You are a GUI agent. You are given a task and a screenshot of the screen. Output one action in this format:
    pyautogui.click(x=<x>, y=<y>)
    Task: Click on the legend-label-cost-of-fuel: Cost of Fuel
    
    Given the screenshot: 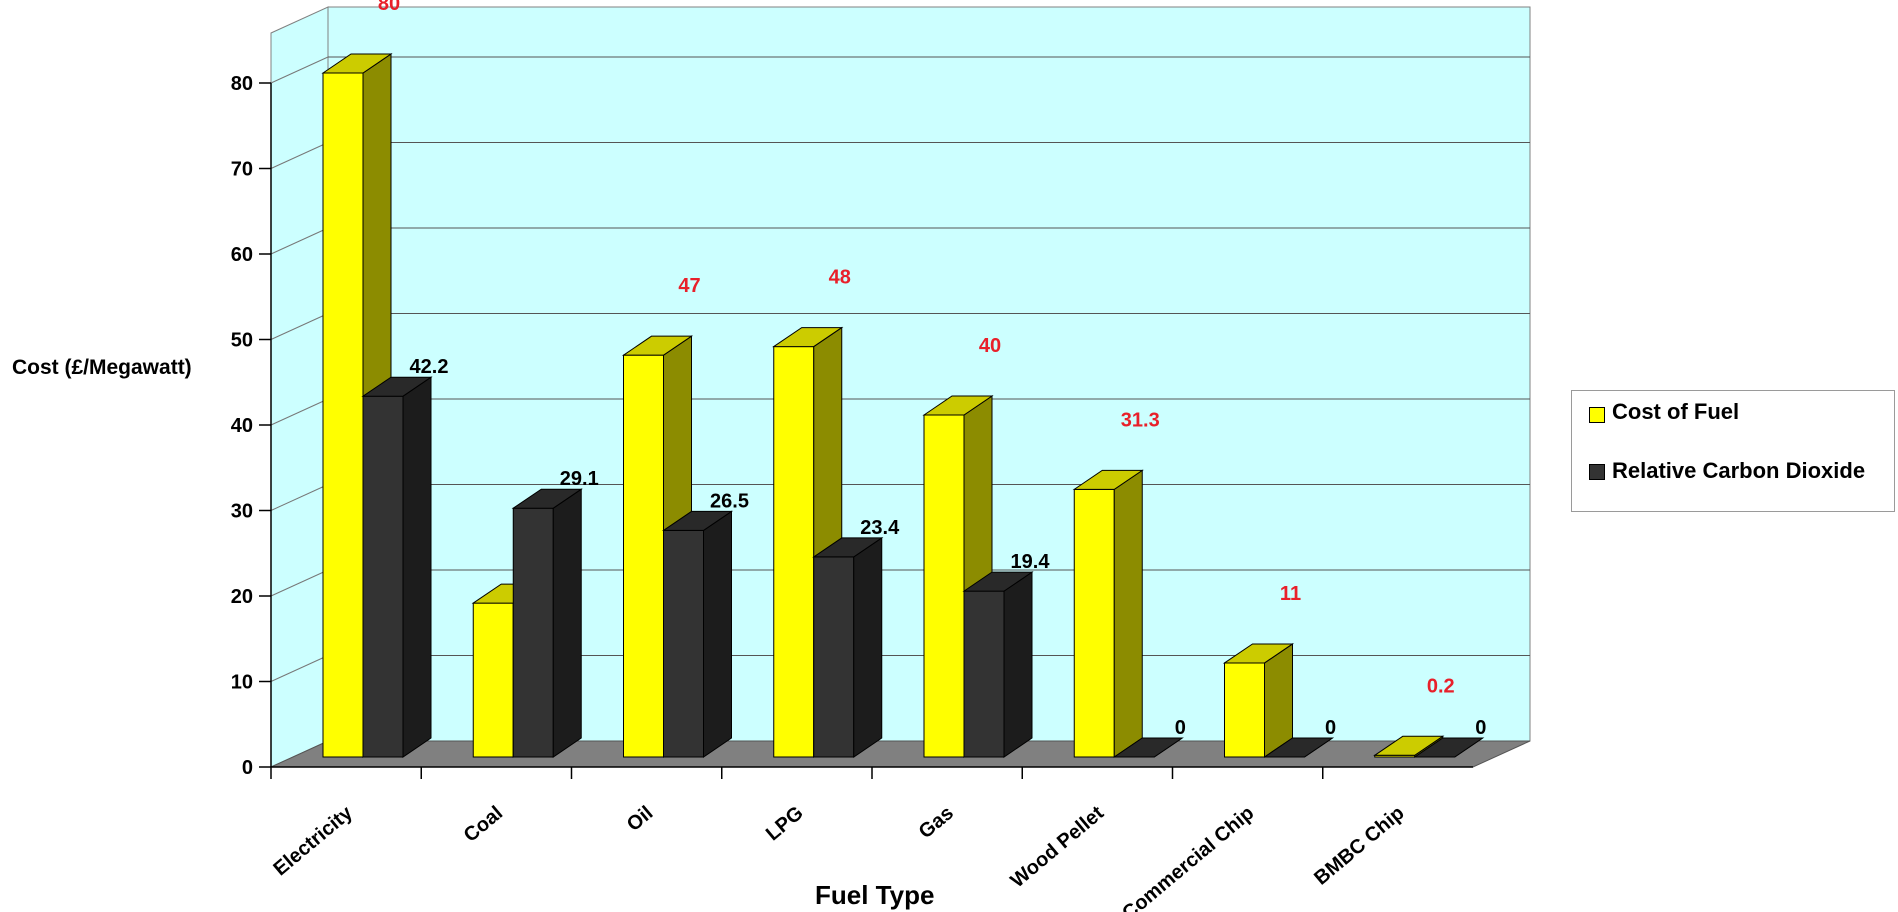 What is the action you would take?
    pyautogui.click(x=1676, y=411)
    